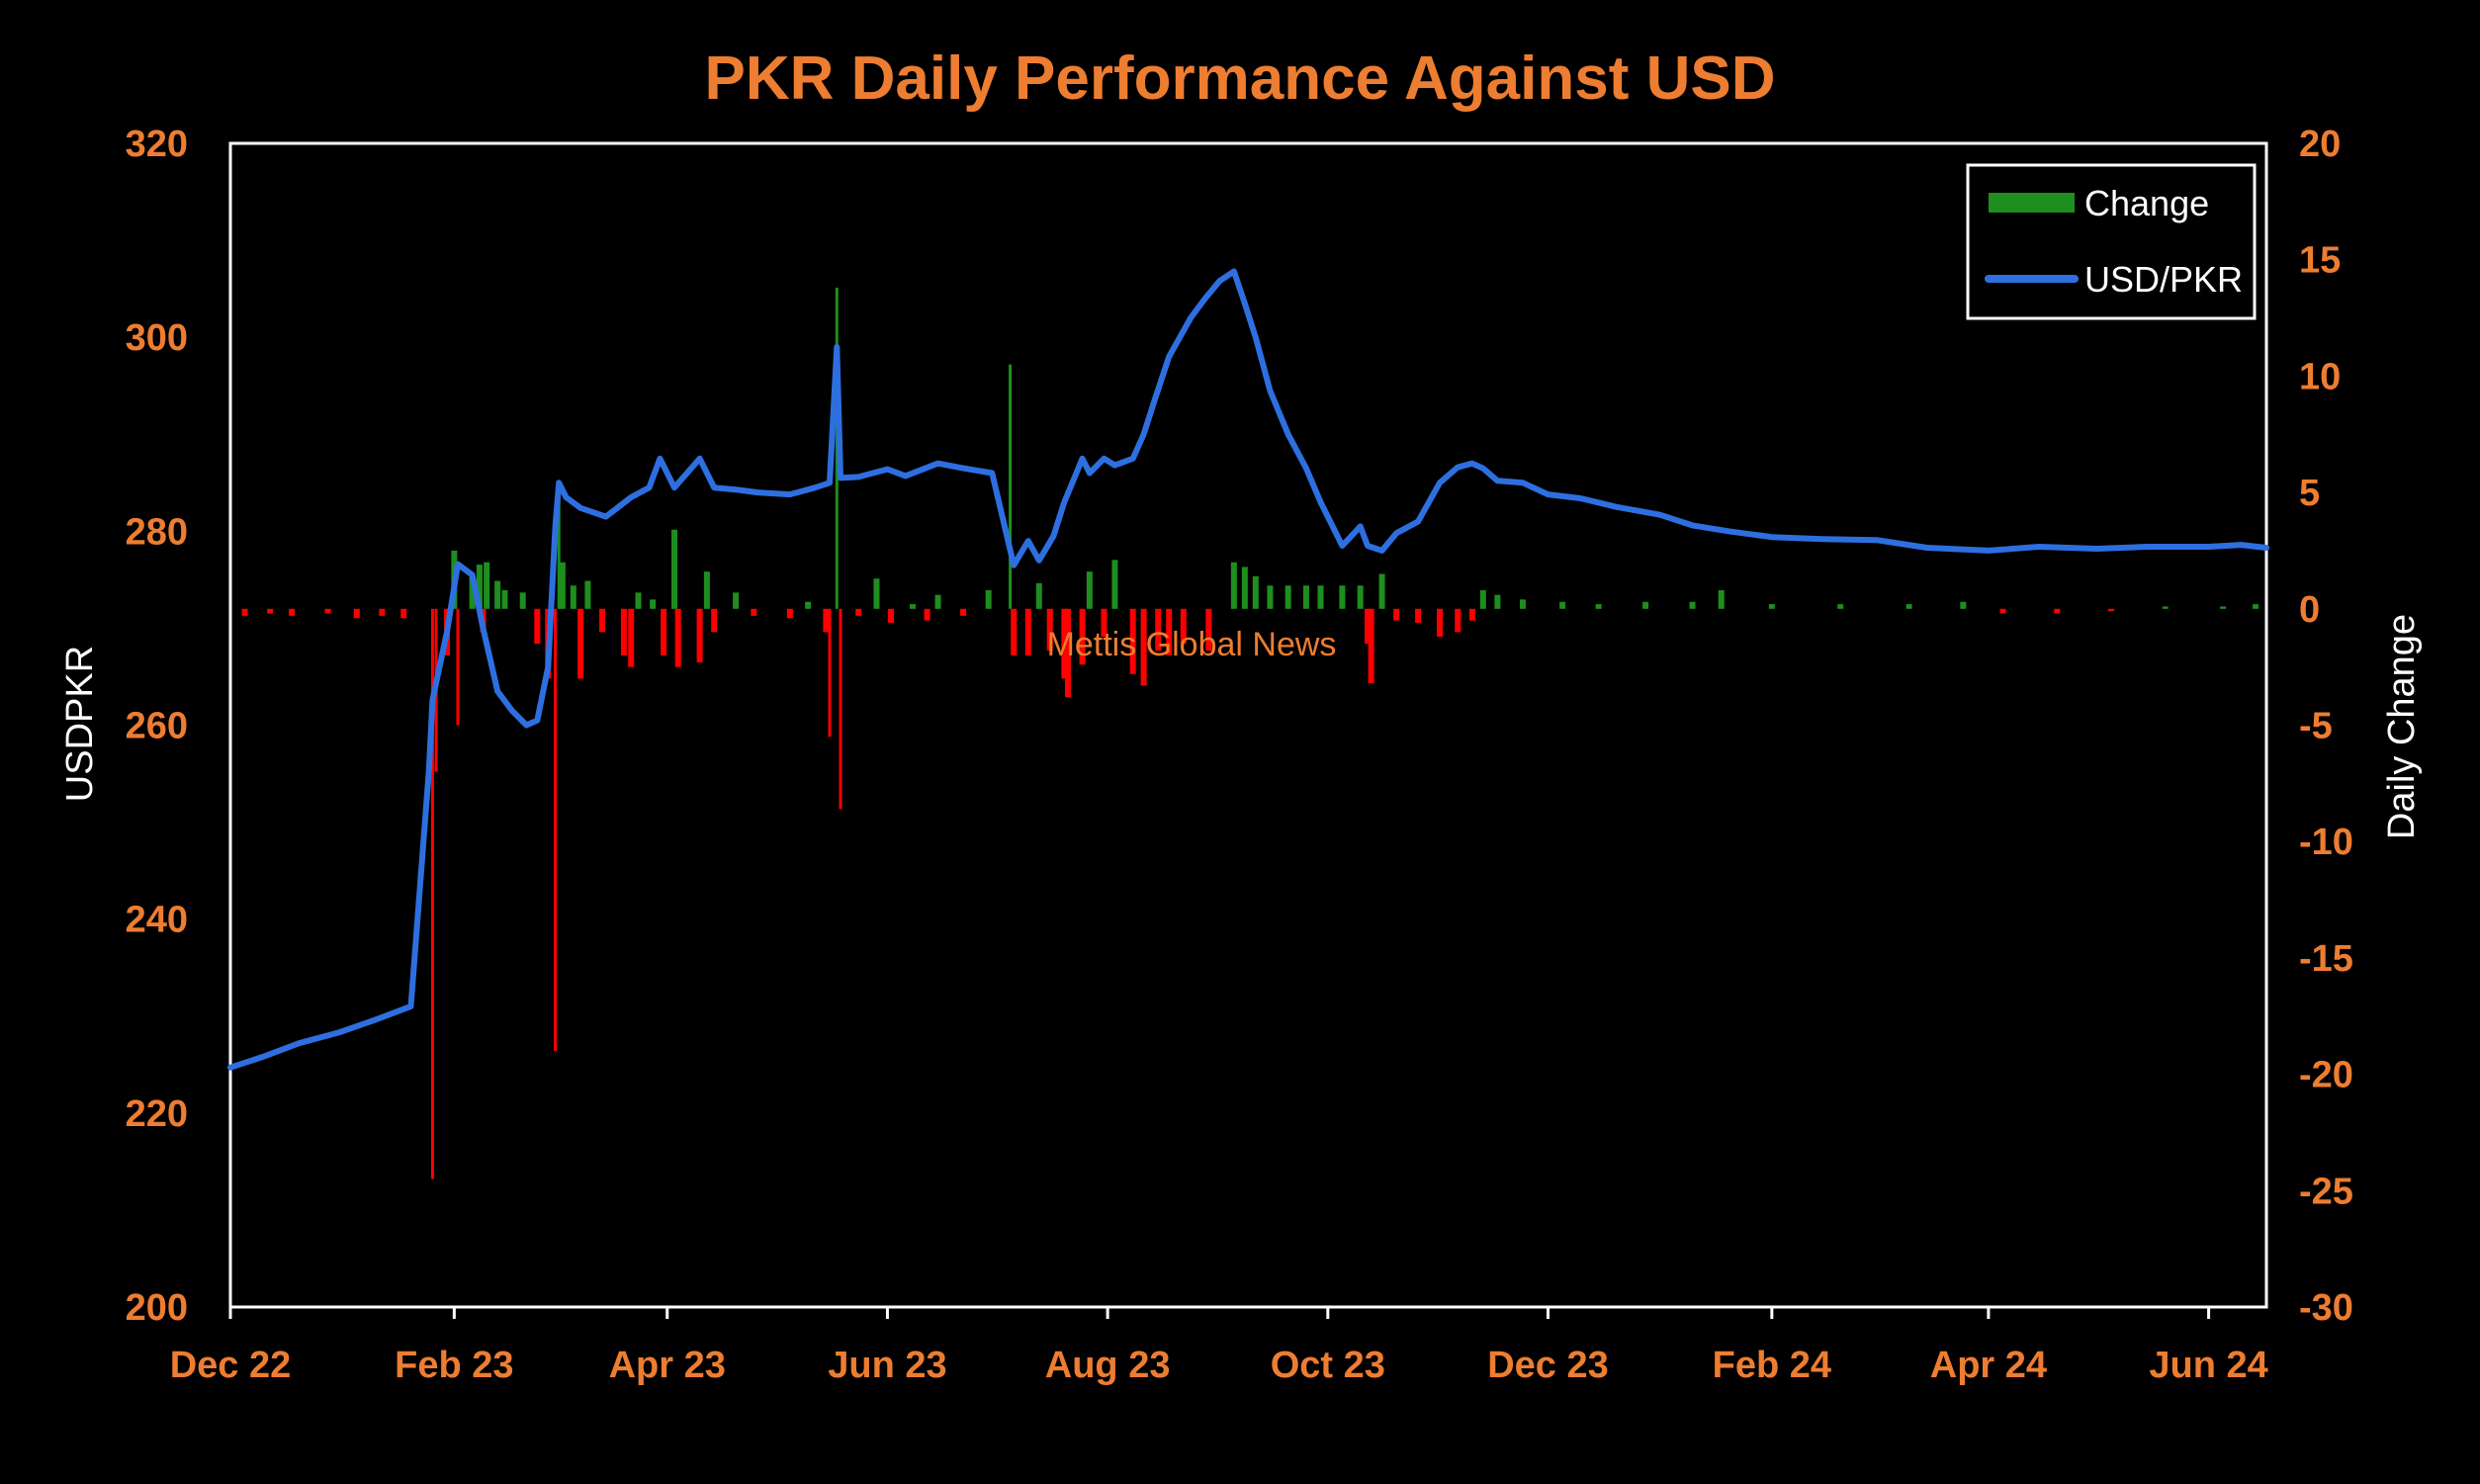 The width and height of the screenshot is (2480, 1484). What do you see at coordinates (1548, 1365) in the screenshot?
I see `x-tick-label: Dec 23` at bounding box center [1548, 1365].